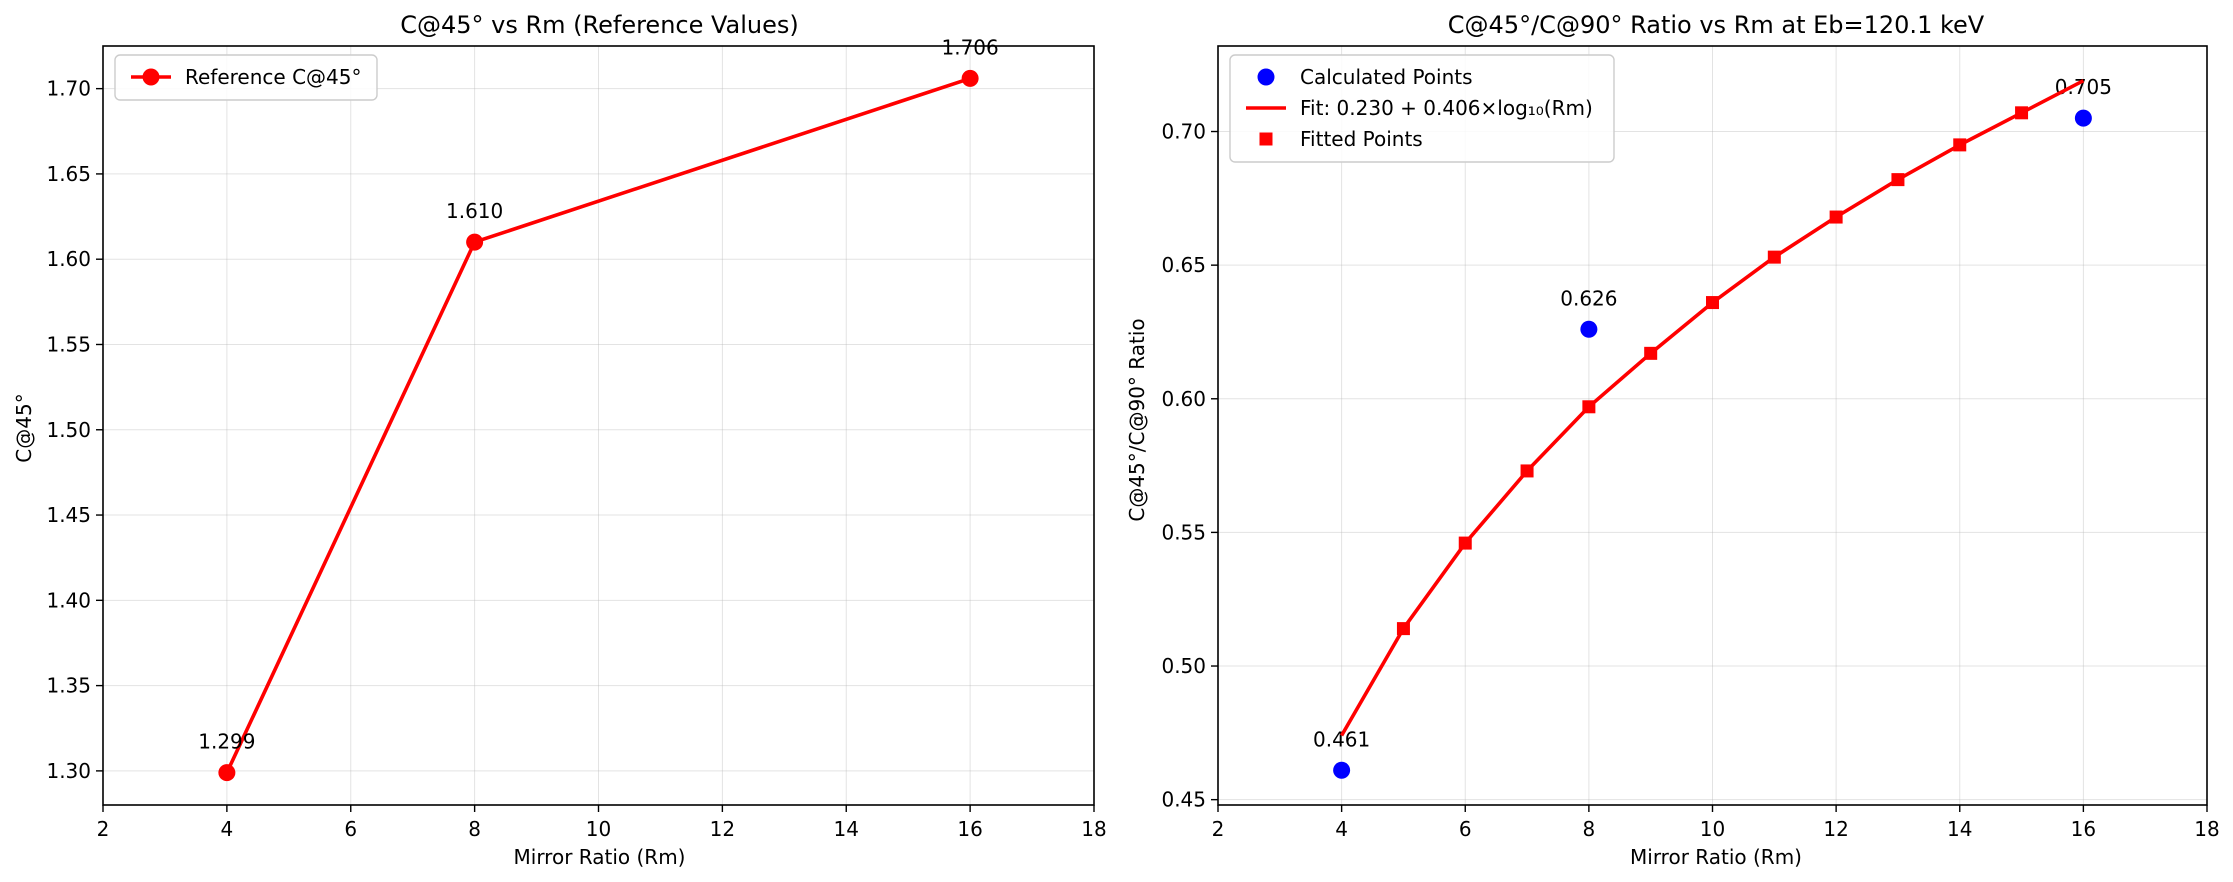 The width and height of the screenshot is (2233, 882). What do you see at coordinates (1183, 132) in the screenshot?
I see `right-y-tick-label: 0.70` at bounding box center [1183, 132].